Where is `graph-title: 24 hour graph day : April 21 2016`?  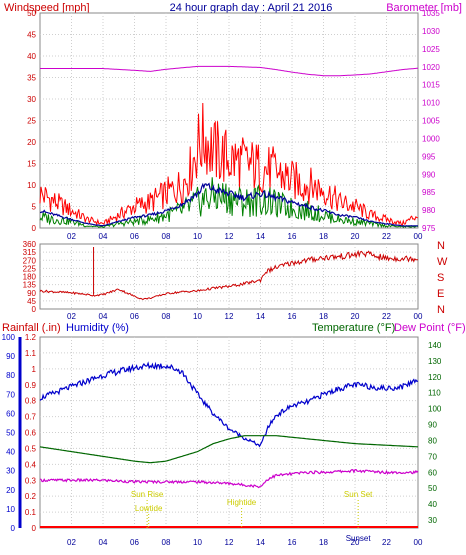 graph-title: 24 hour graph day : April 21 2016 is located at coordinates (251, 8).